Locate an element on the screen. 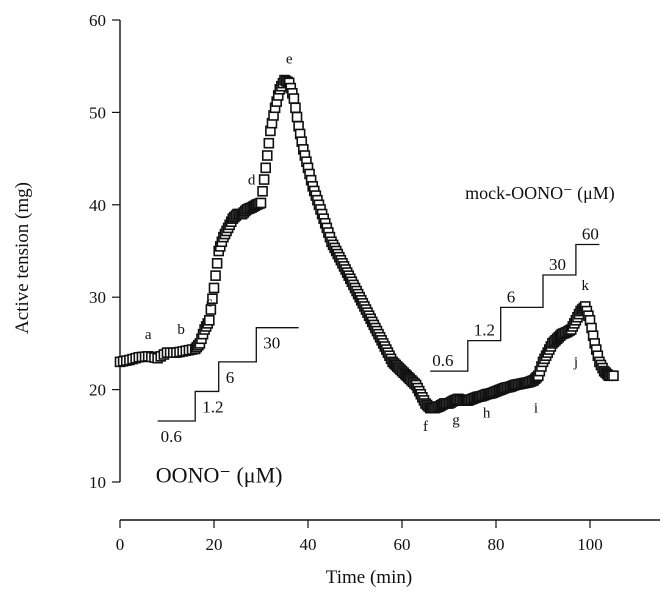 This screenshot has width=662, height=591. y-axis: 10 20 30 40 50 60 is located at coordinates (105, 251).